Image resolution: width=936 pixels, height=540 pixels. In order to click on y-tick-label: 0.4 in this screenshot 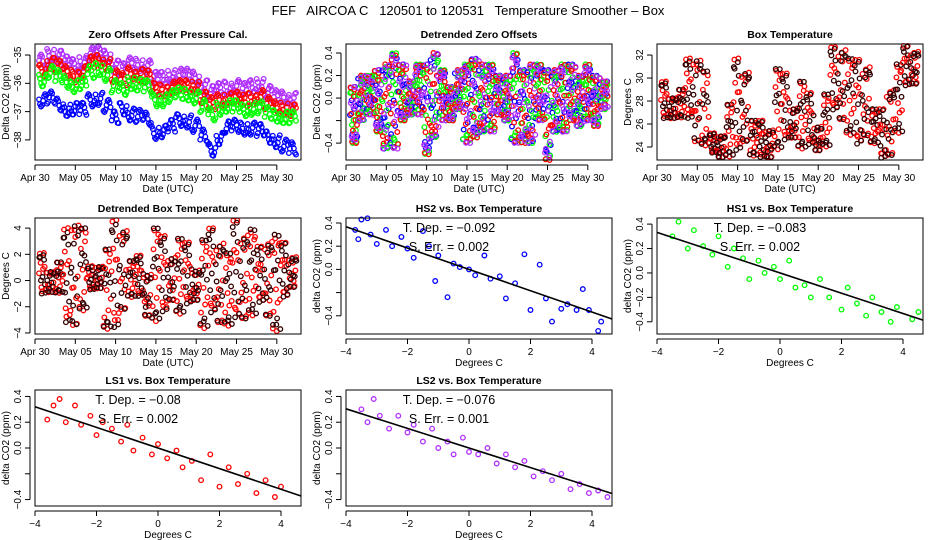, I will do `click(18, 396)`.